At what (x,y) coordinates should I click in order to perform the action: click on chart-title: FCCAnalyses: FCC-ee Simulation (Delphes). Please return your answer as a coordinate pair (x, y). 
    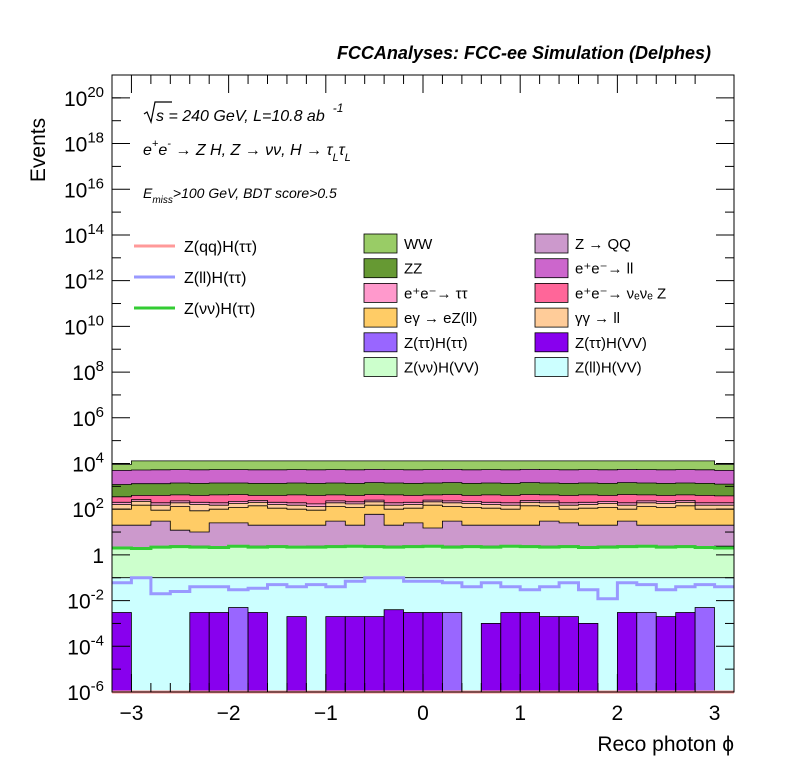
    Looking at the image, I should click on (524, 53).